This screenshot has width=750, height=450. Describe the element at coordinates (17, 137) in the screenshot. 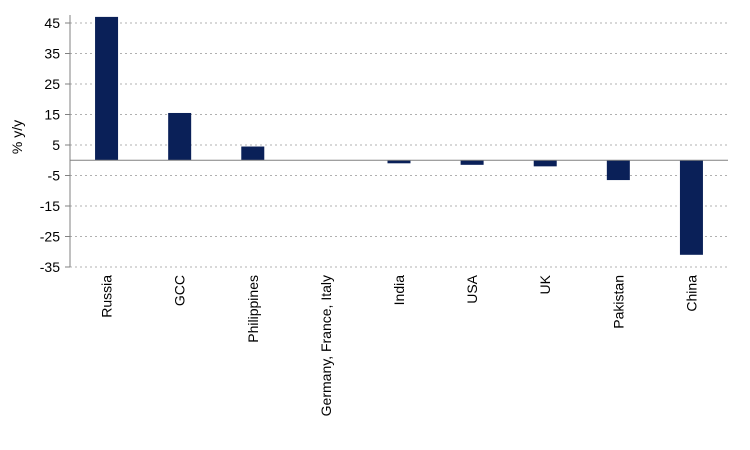

I see `y-axis-label: % y/y` at that location.